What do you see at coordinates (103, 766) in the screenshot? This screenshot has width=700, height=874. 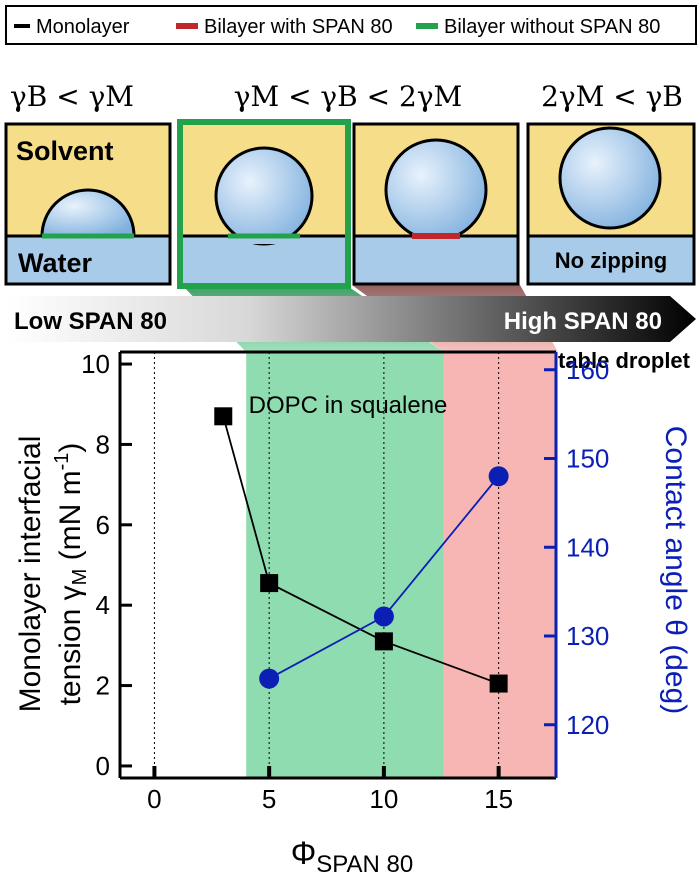 I see `y-left-tick-label: 0` at bounding box center [103, 766].